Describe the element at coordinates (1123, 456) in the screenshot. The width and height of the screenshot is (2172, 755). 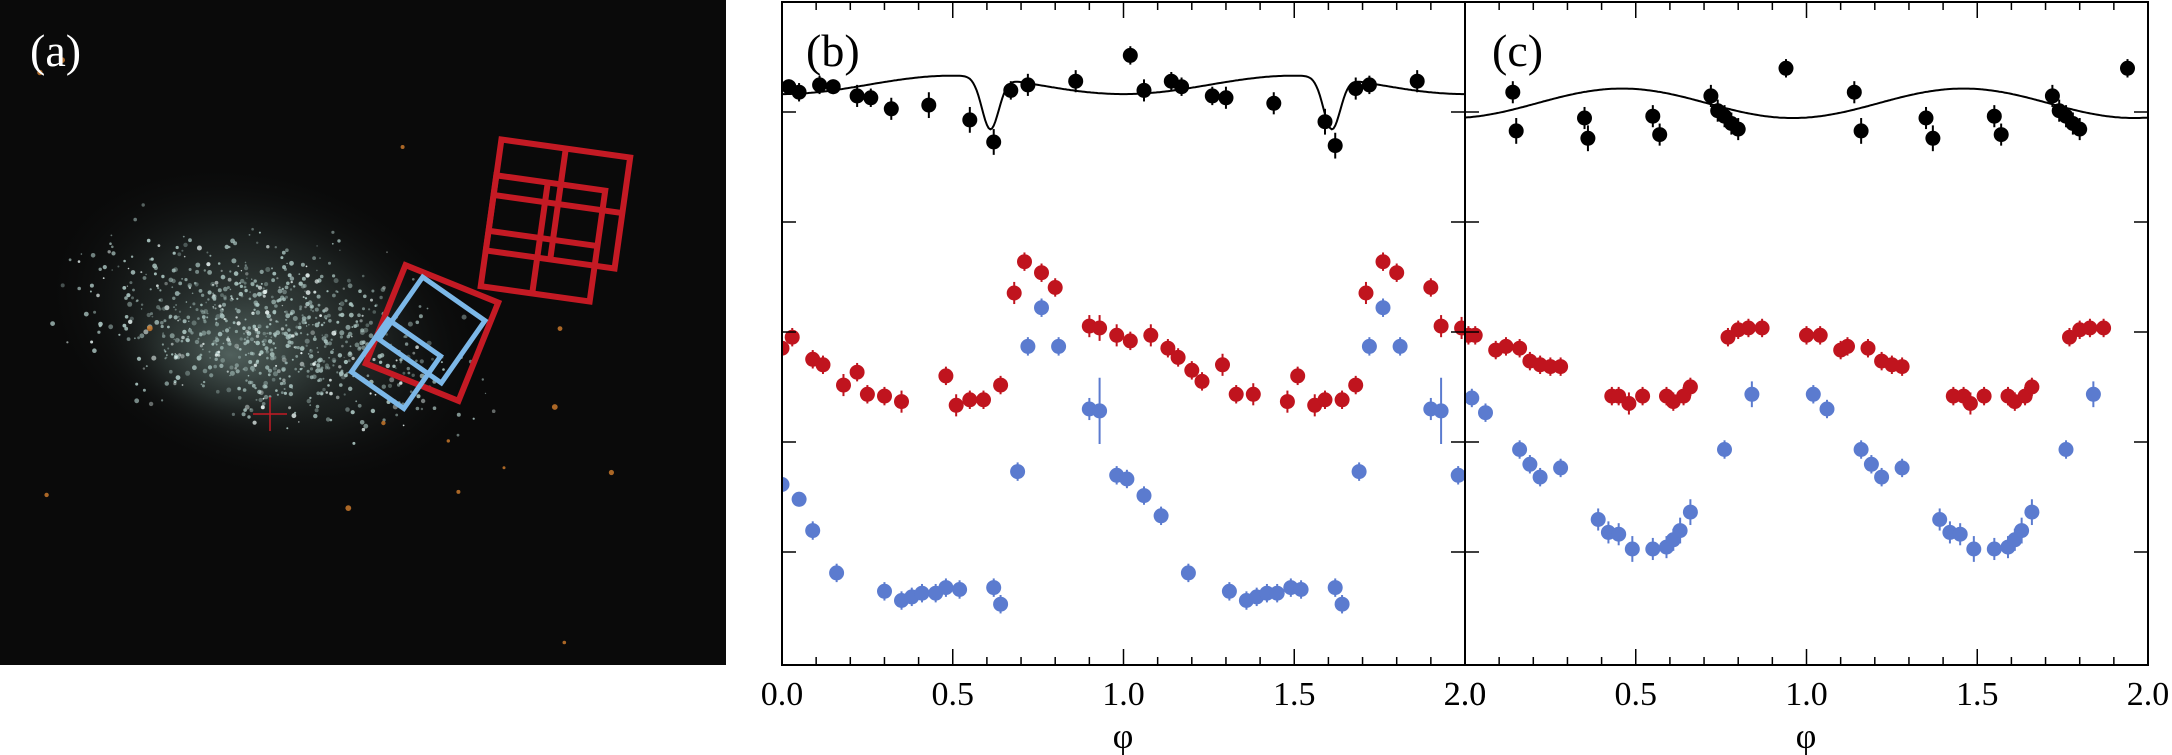
I see `blue-series` at that location.